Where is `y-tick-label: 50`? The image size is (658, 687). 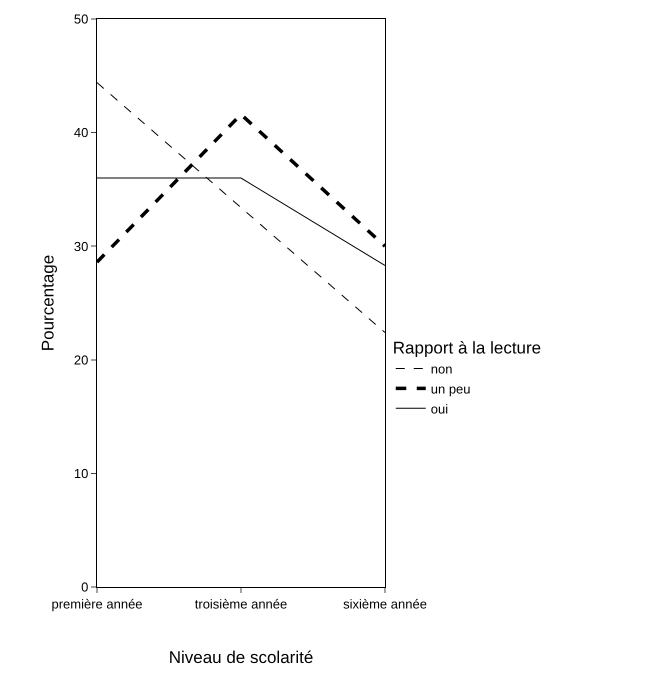
y-tick-label: 50 is located at coordinates (81, 19).